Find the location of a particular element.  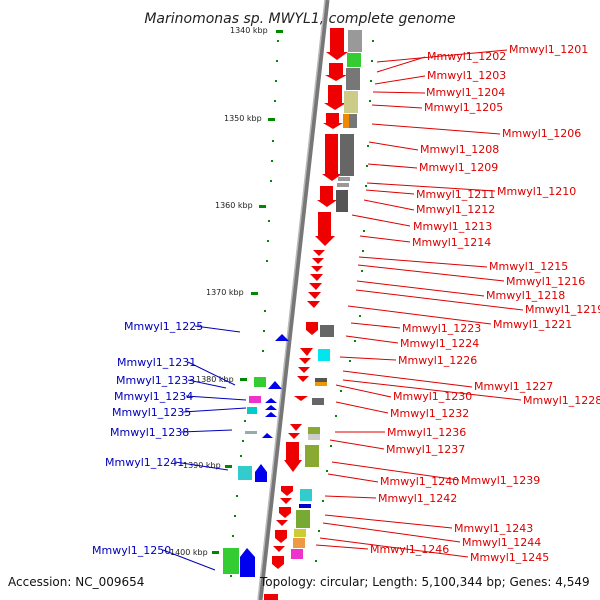

tick-label-1370: 1370 kbp is located at coordinates (225, 292).